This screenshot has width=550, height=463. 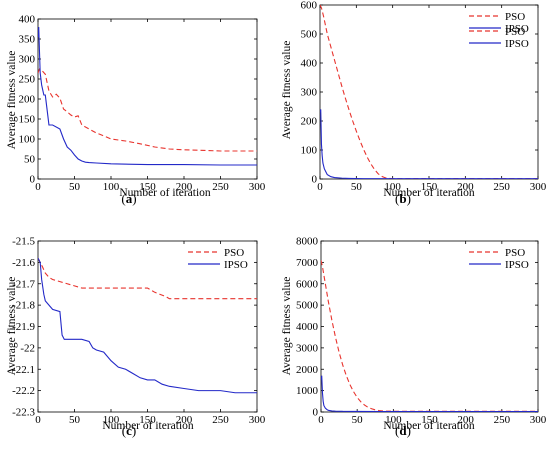 I want to click on y-tick-label: -22, so click(x=27, y=348).